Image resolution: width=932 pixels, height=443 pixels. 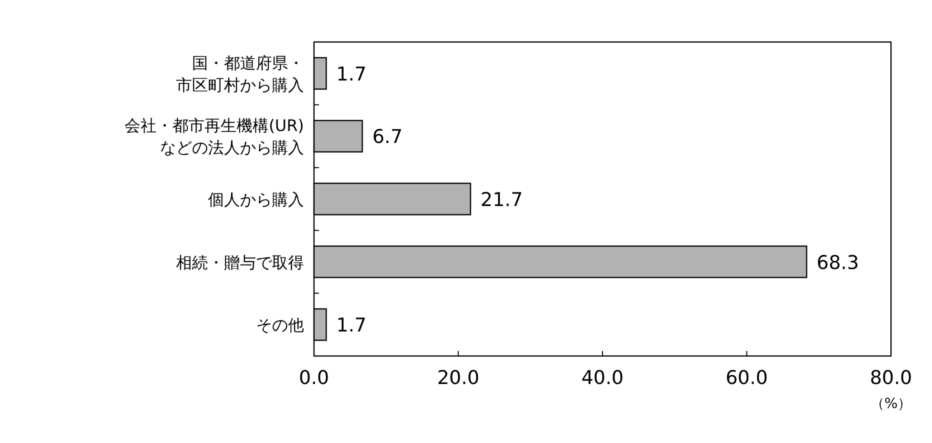 What do you see at coordinates (458, 378) in the screenshot?
I see `x-tick-label: 20.0` at bounding box center [458, 378].